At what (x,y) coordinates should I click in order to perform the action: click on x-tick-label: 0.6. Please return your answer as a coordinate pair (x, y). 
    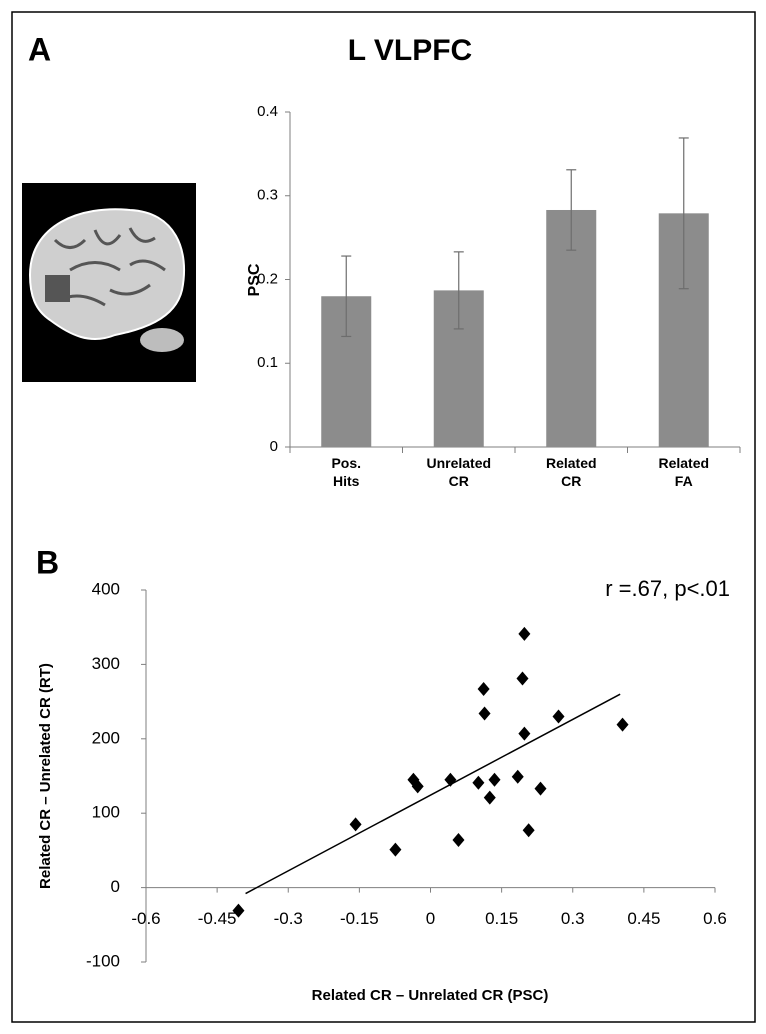
    Looking at the image, I should click on (715, 918).